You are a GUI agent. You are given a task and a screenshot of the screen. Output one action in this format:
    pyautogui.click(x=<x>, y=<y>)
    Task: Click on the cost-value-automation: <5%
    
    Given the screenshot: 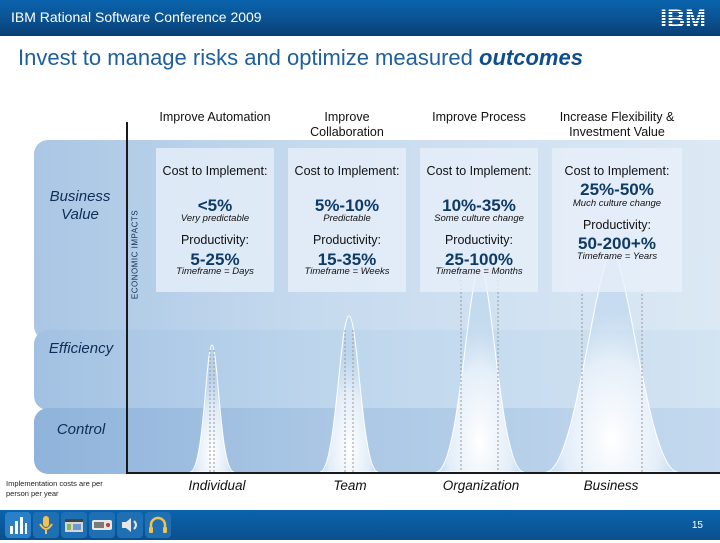 What is the action you would take?
    pyautogui.click(x=215, y=205)
    